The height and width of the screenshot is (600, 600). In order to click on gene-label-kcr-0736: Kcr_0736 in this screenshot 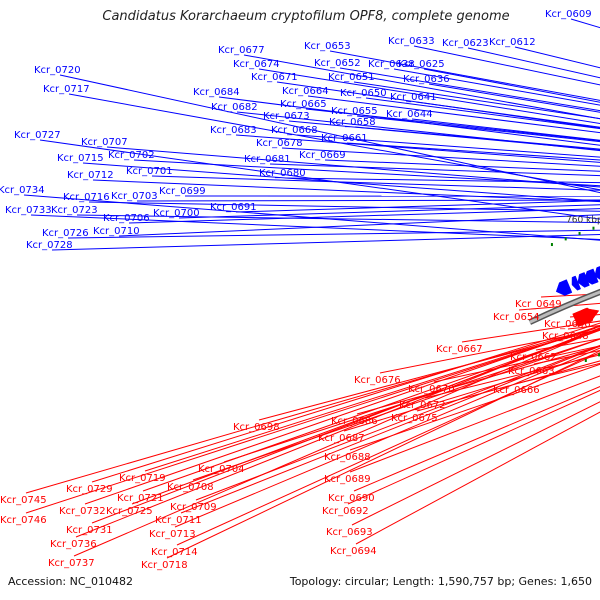, I will do `click(73, 544)`.